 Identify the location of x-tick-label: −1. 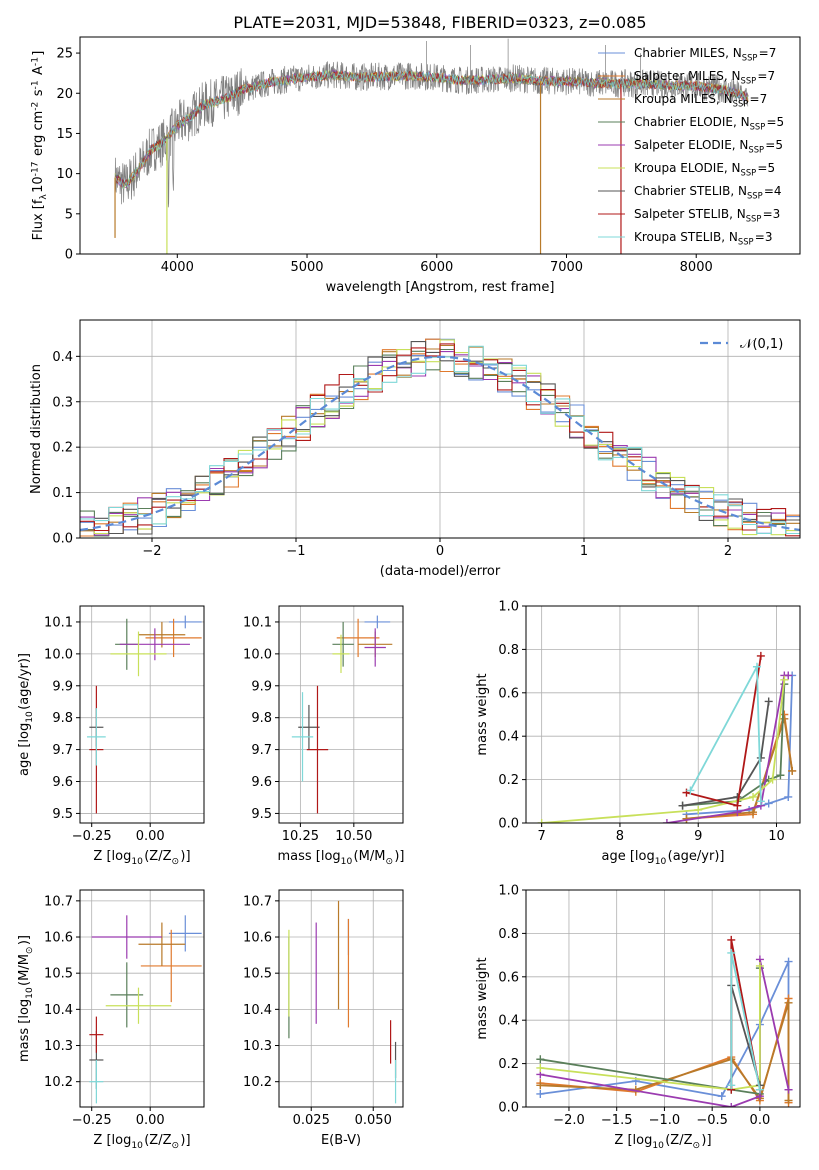
(295, 551).